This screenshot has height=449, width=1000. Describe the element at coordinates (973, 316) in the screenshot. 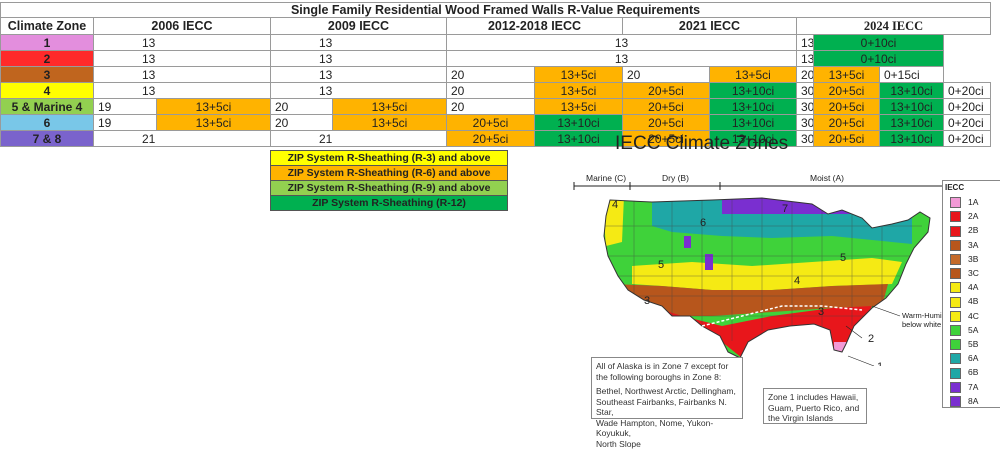

I see `zone-label: 4C` at that location.